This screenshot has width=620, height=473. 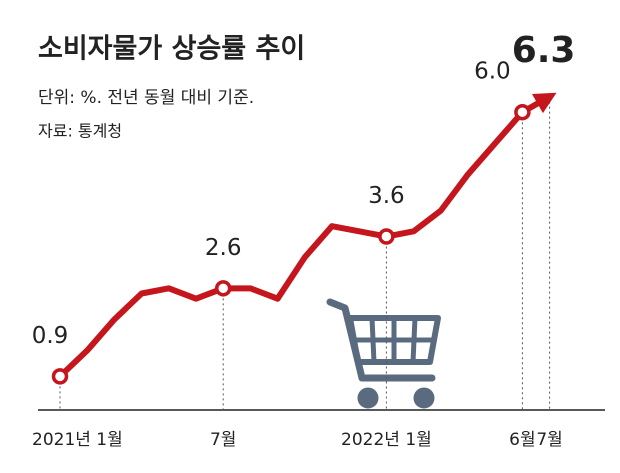 I want to click on cart-icon, so click(x=383, y=353).